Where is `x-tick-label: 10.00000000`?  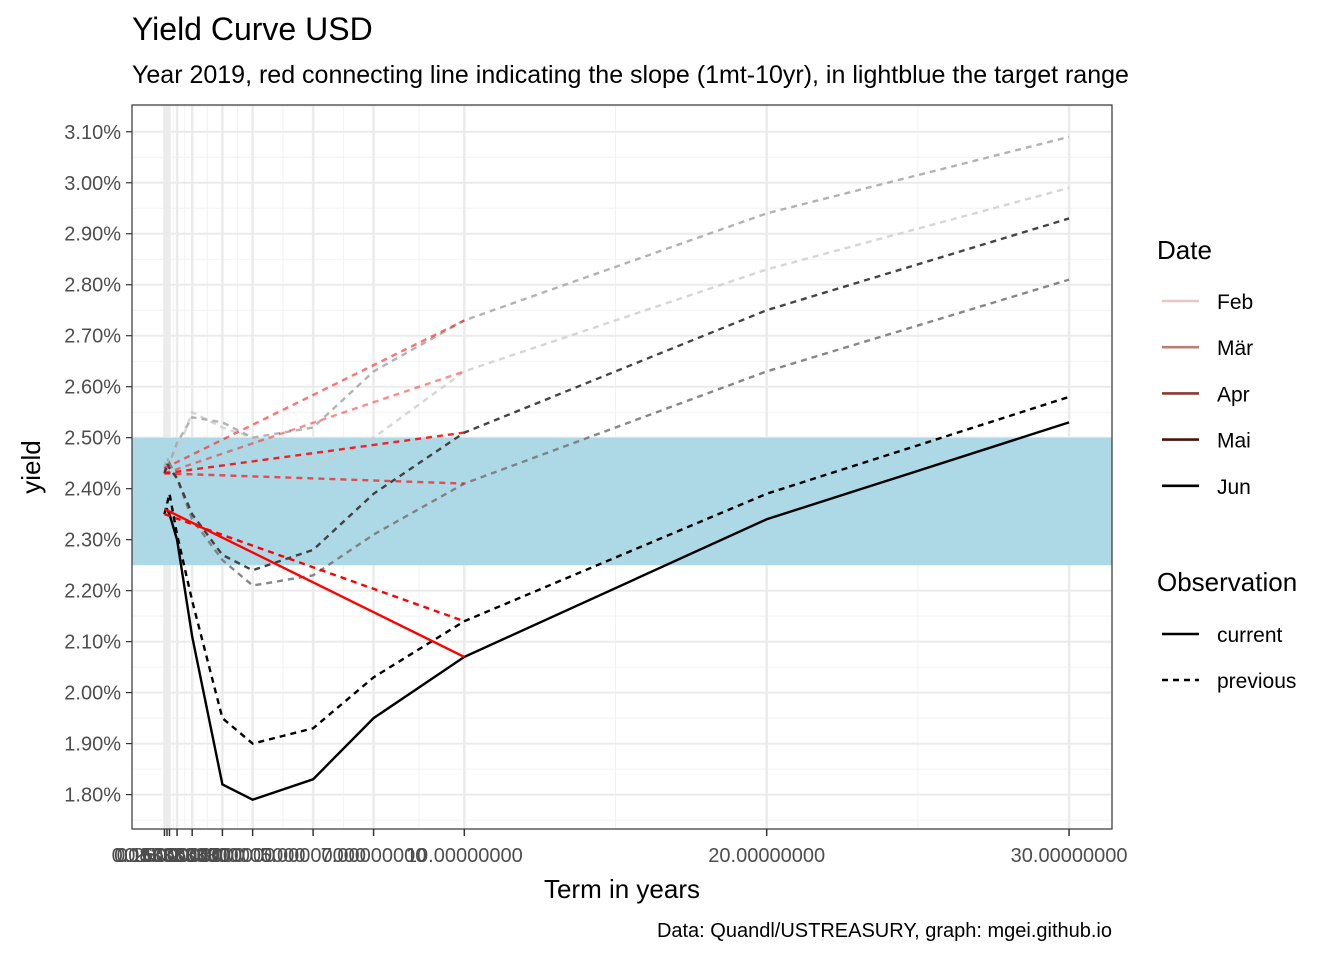
x-tick-label: 10.00000000 is located at coordinates (464, 856).